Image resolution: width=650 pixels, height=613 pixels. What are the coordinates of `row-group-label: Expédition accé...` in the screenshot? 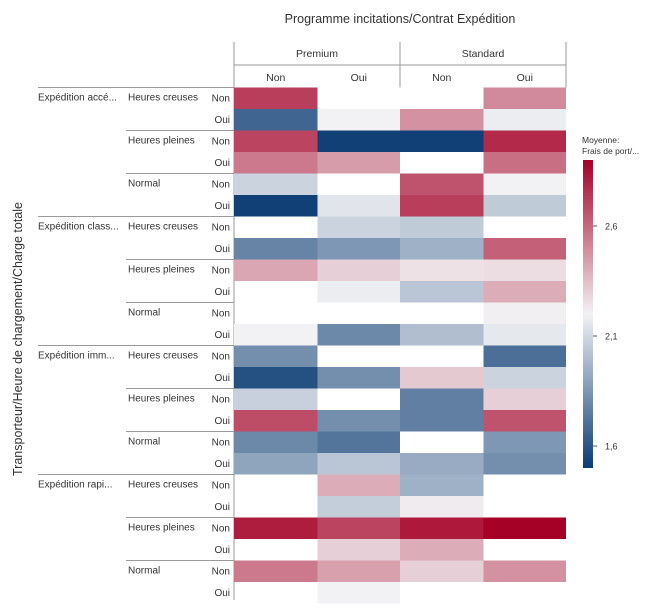 It's located at (77, 98).